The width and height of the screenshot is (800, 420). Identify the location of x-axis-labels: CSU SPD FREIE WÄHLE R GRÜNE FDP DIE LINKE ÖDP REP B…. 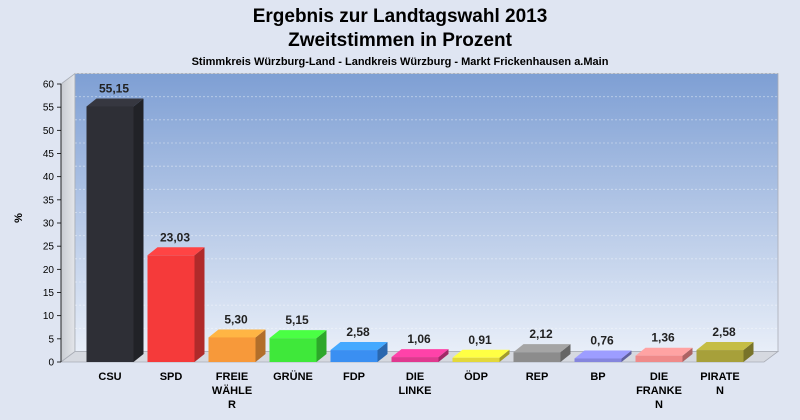
(418, 390).